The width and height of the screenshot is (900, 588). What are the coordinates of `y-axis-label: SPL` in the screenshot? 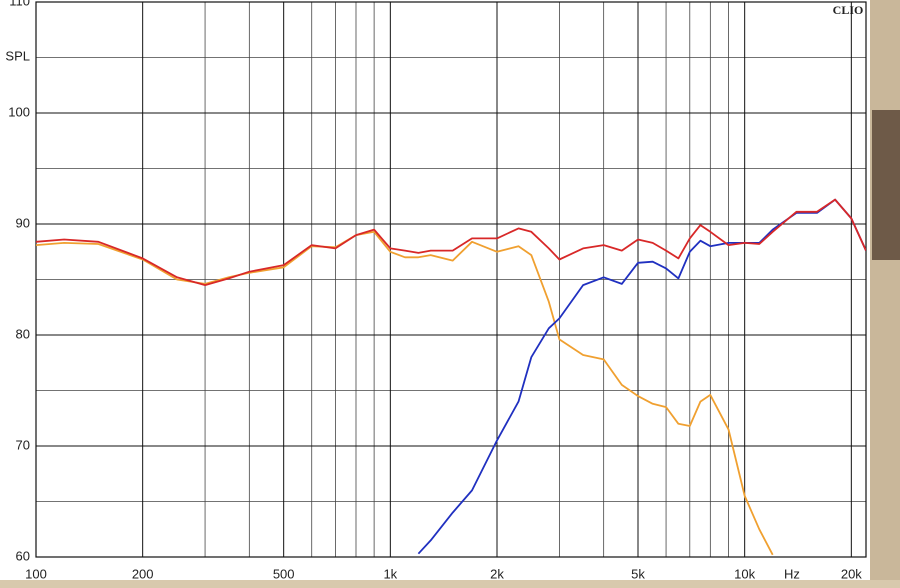 It's located at (17, 55).